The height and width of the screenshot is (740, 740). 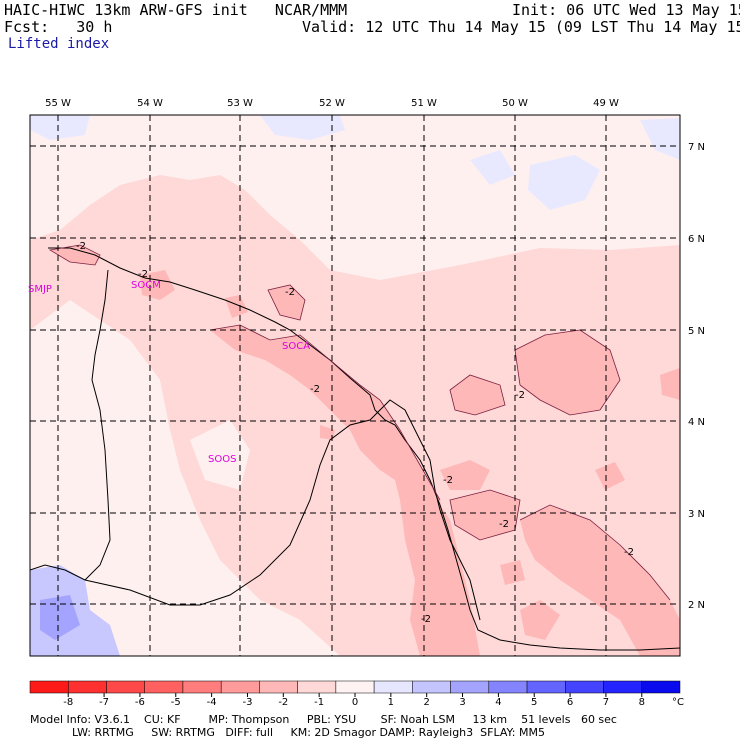 What do you see at coordinates (58, 103) in the screenshot?
I see `lon-label-55w: 55 W` at bounding box center [58, 103].